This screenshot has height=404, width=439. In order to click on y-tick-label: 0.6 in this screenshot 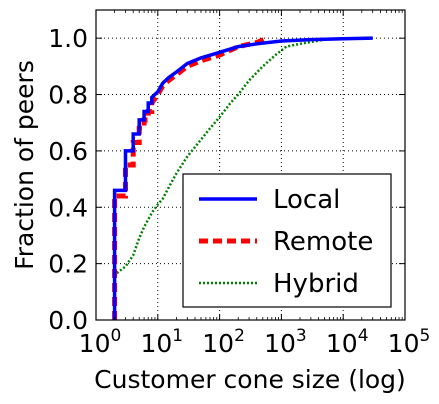, I will do `click(68, 151)`.